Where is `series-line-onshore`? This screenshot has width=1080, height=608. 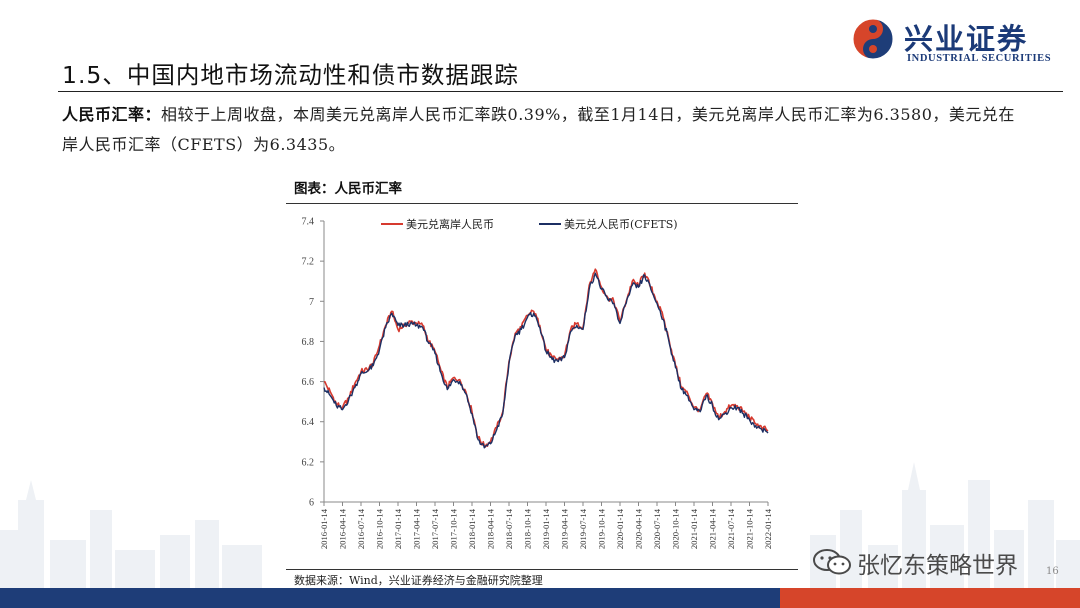
series-line-onshore is located at coordinates (546, 360).